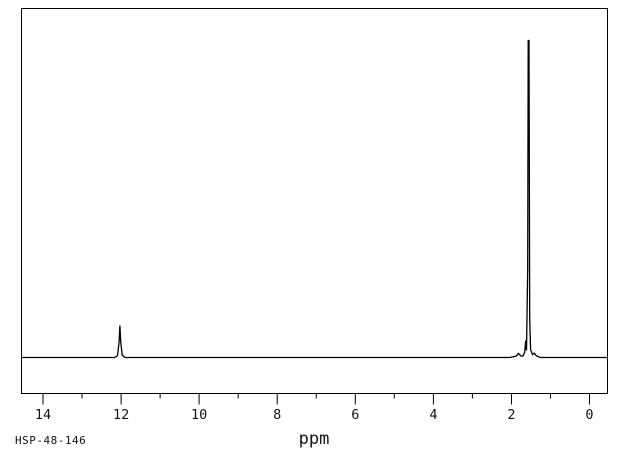 The width and height of the screenshot is (620, 455). What do you see at coordinates (433, 415) in the screenshot?
I see `x-axis-tick-label: 4` at bounding box center [433, 415].